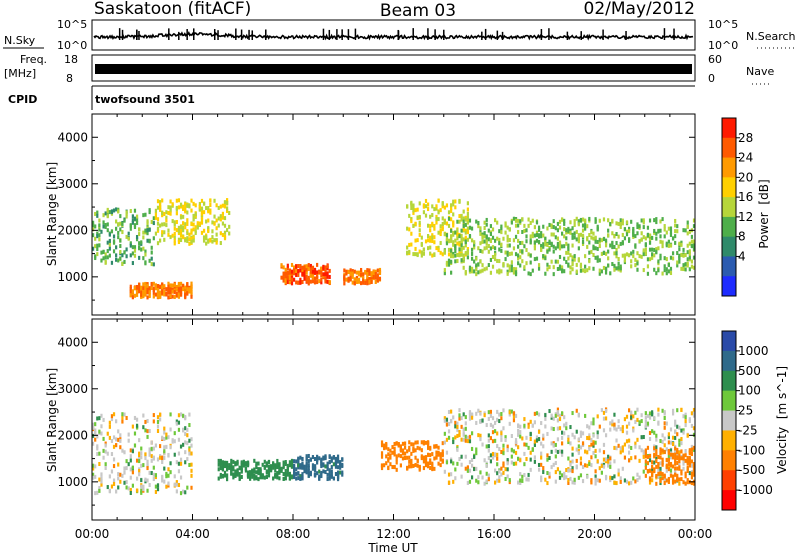 The width and height of the screenshot is (800, 558). What do you see at coordinates (729, 187) in the screenshot?
I see `colorbar-swatch` at bounding box center [729, 187].